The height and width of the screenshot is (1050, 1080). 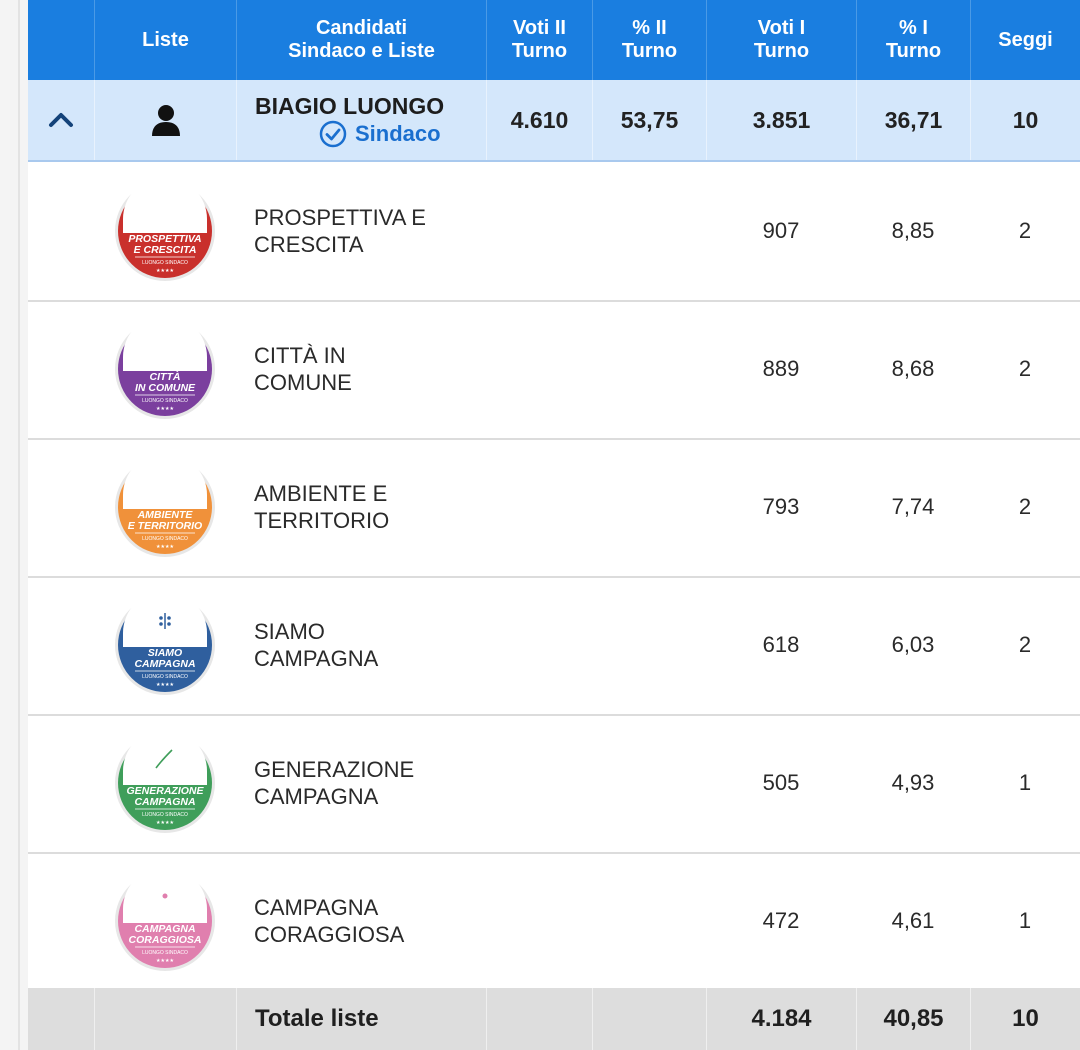 I want to click on candidate-seggi: 10, so click(x=1025, y=120).